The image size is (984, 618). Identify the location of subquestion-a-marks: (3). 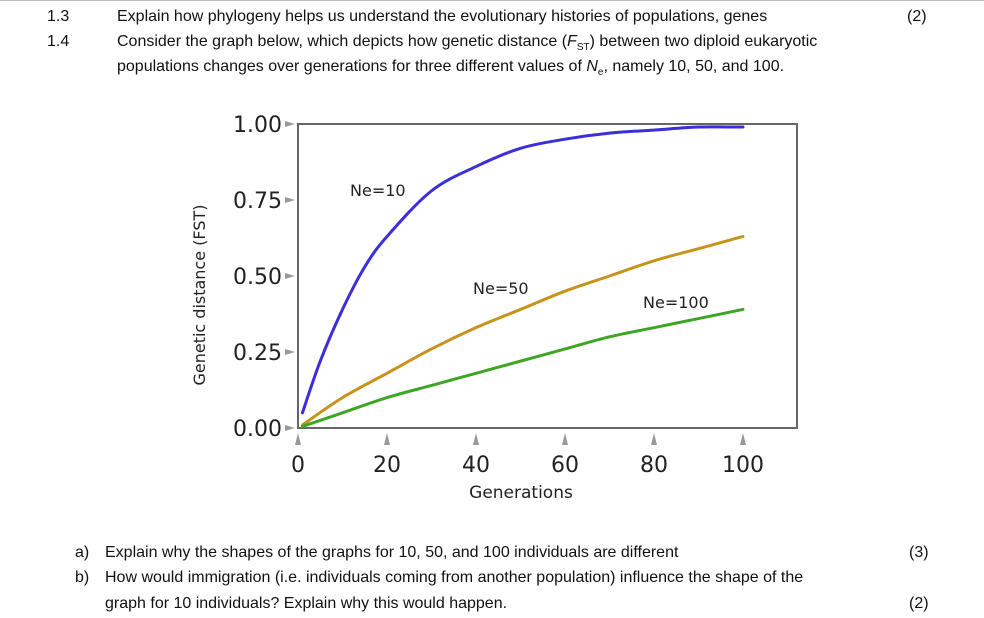
(919, 552).